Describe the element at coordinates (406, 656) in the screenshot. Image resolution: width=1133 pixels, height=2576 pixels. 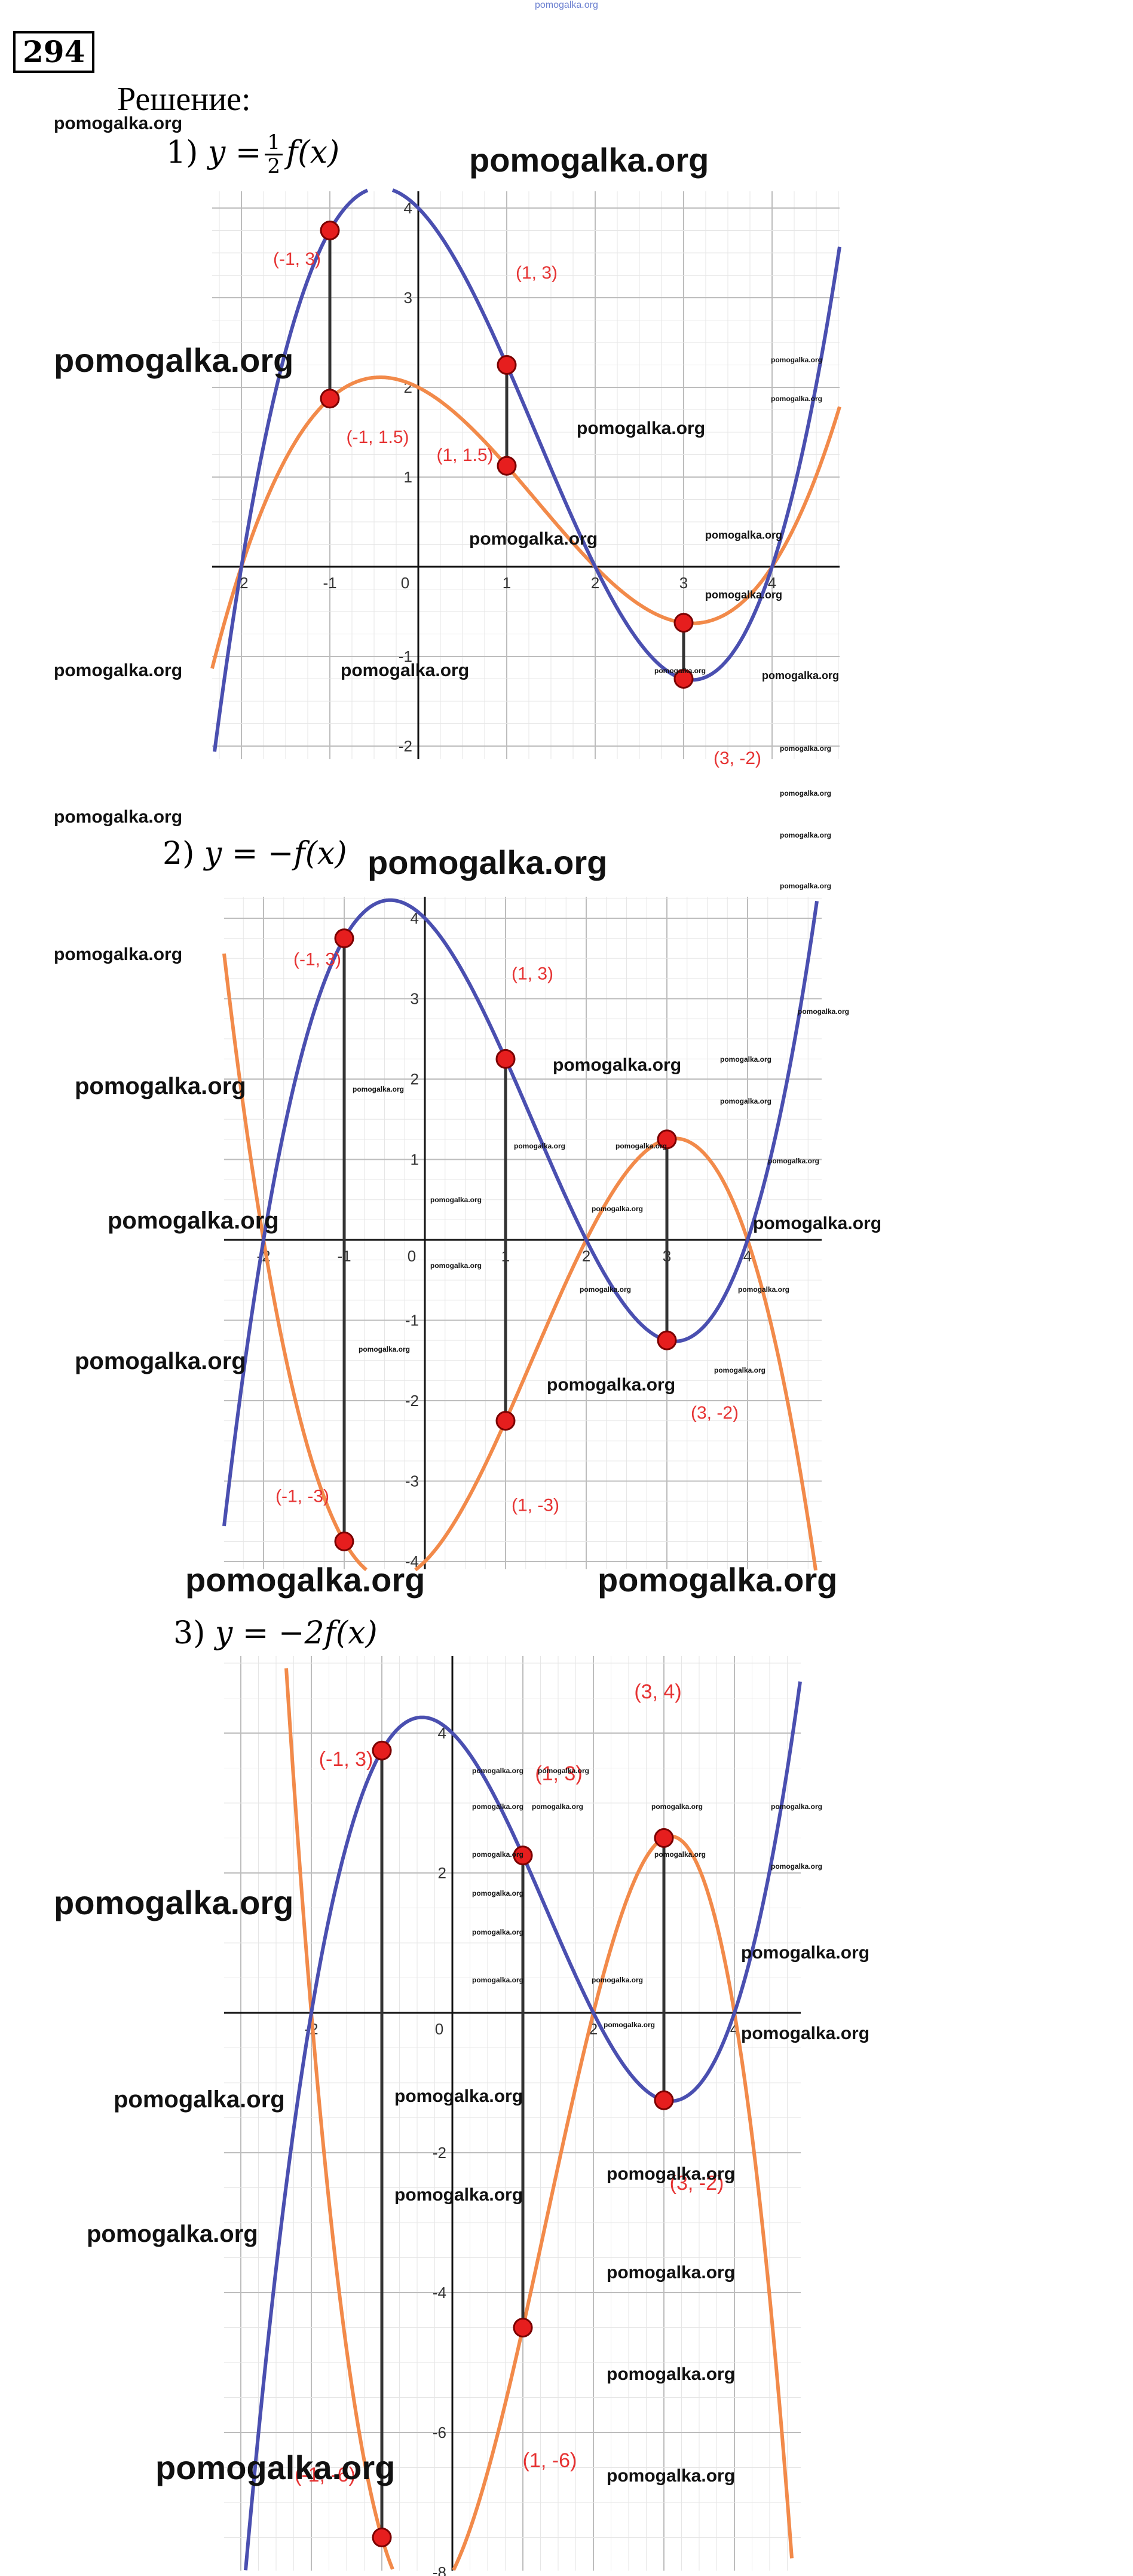
I see `y-tick-label: -1` at that location.